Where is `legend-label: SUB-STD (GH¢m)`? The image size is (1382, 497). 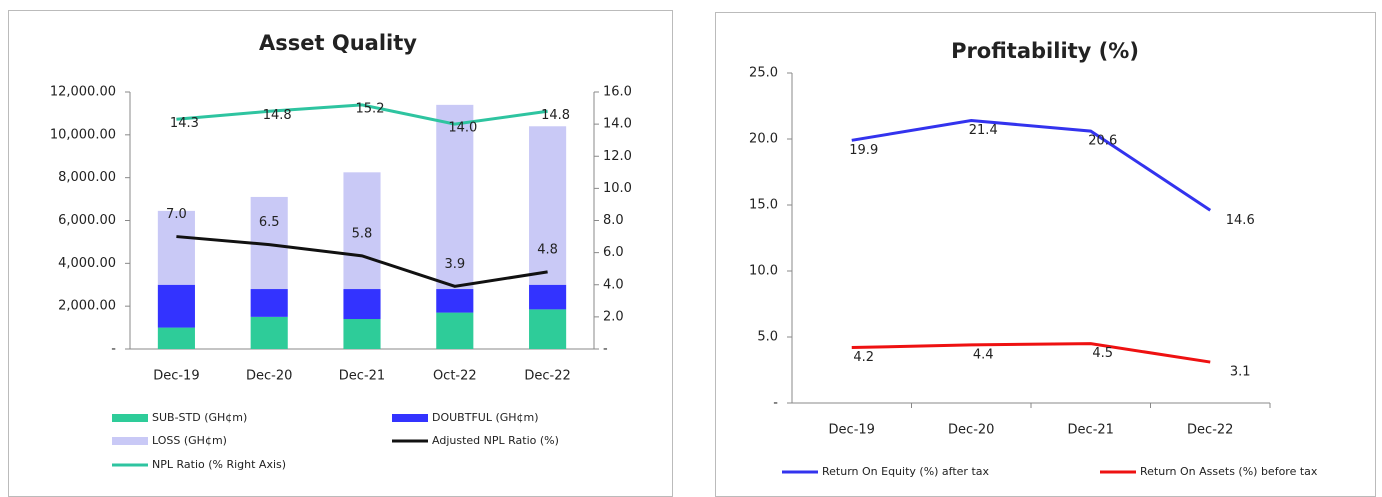
legend-label: SUB-STD (GH¢m) is located at coordinates (199, 417).